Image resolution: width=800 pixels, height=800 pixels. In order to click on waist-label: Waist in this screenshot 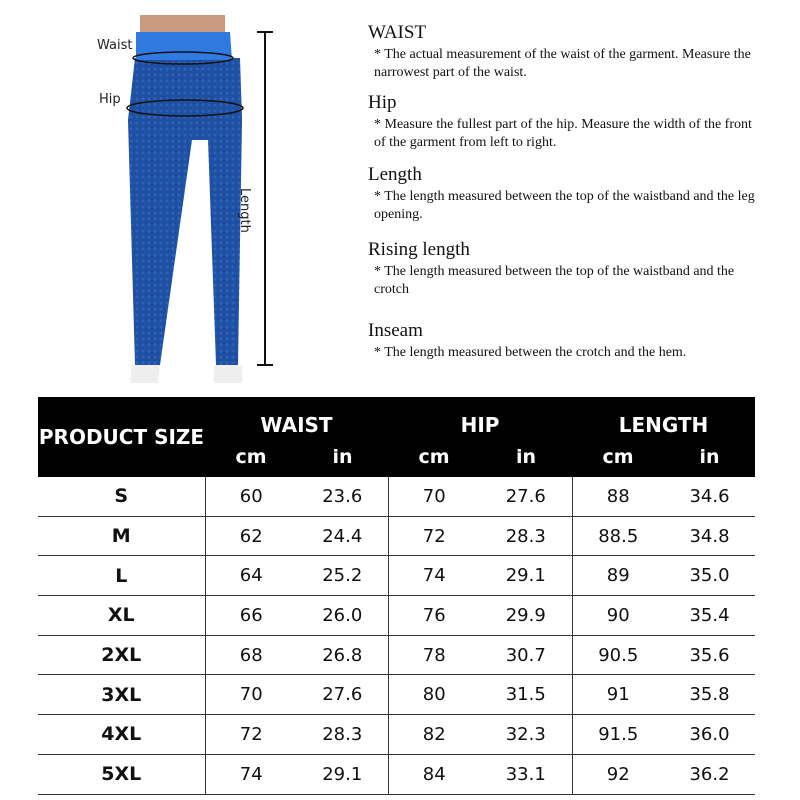, I will do `click(115, 45)`.